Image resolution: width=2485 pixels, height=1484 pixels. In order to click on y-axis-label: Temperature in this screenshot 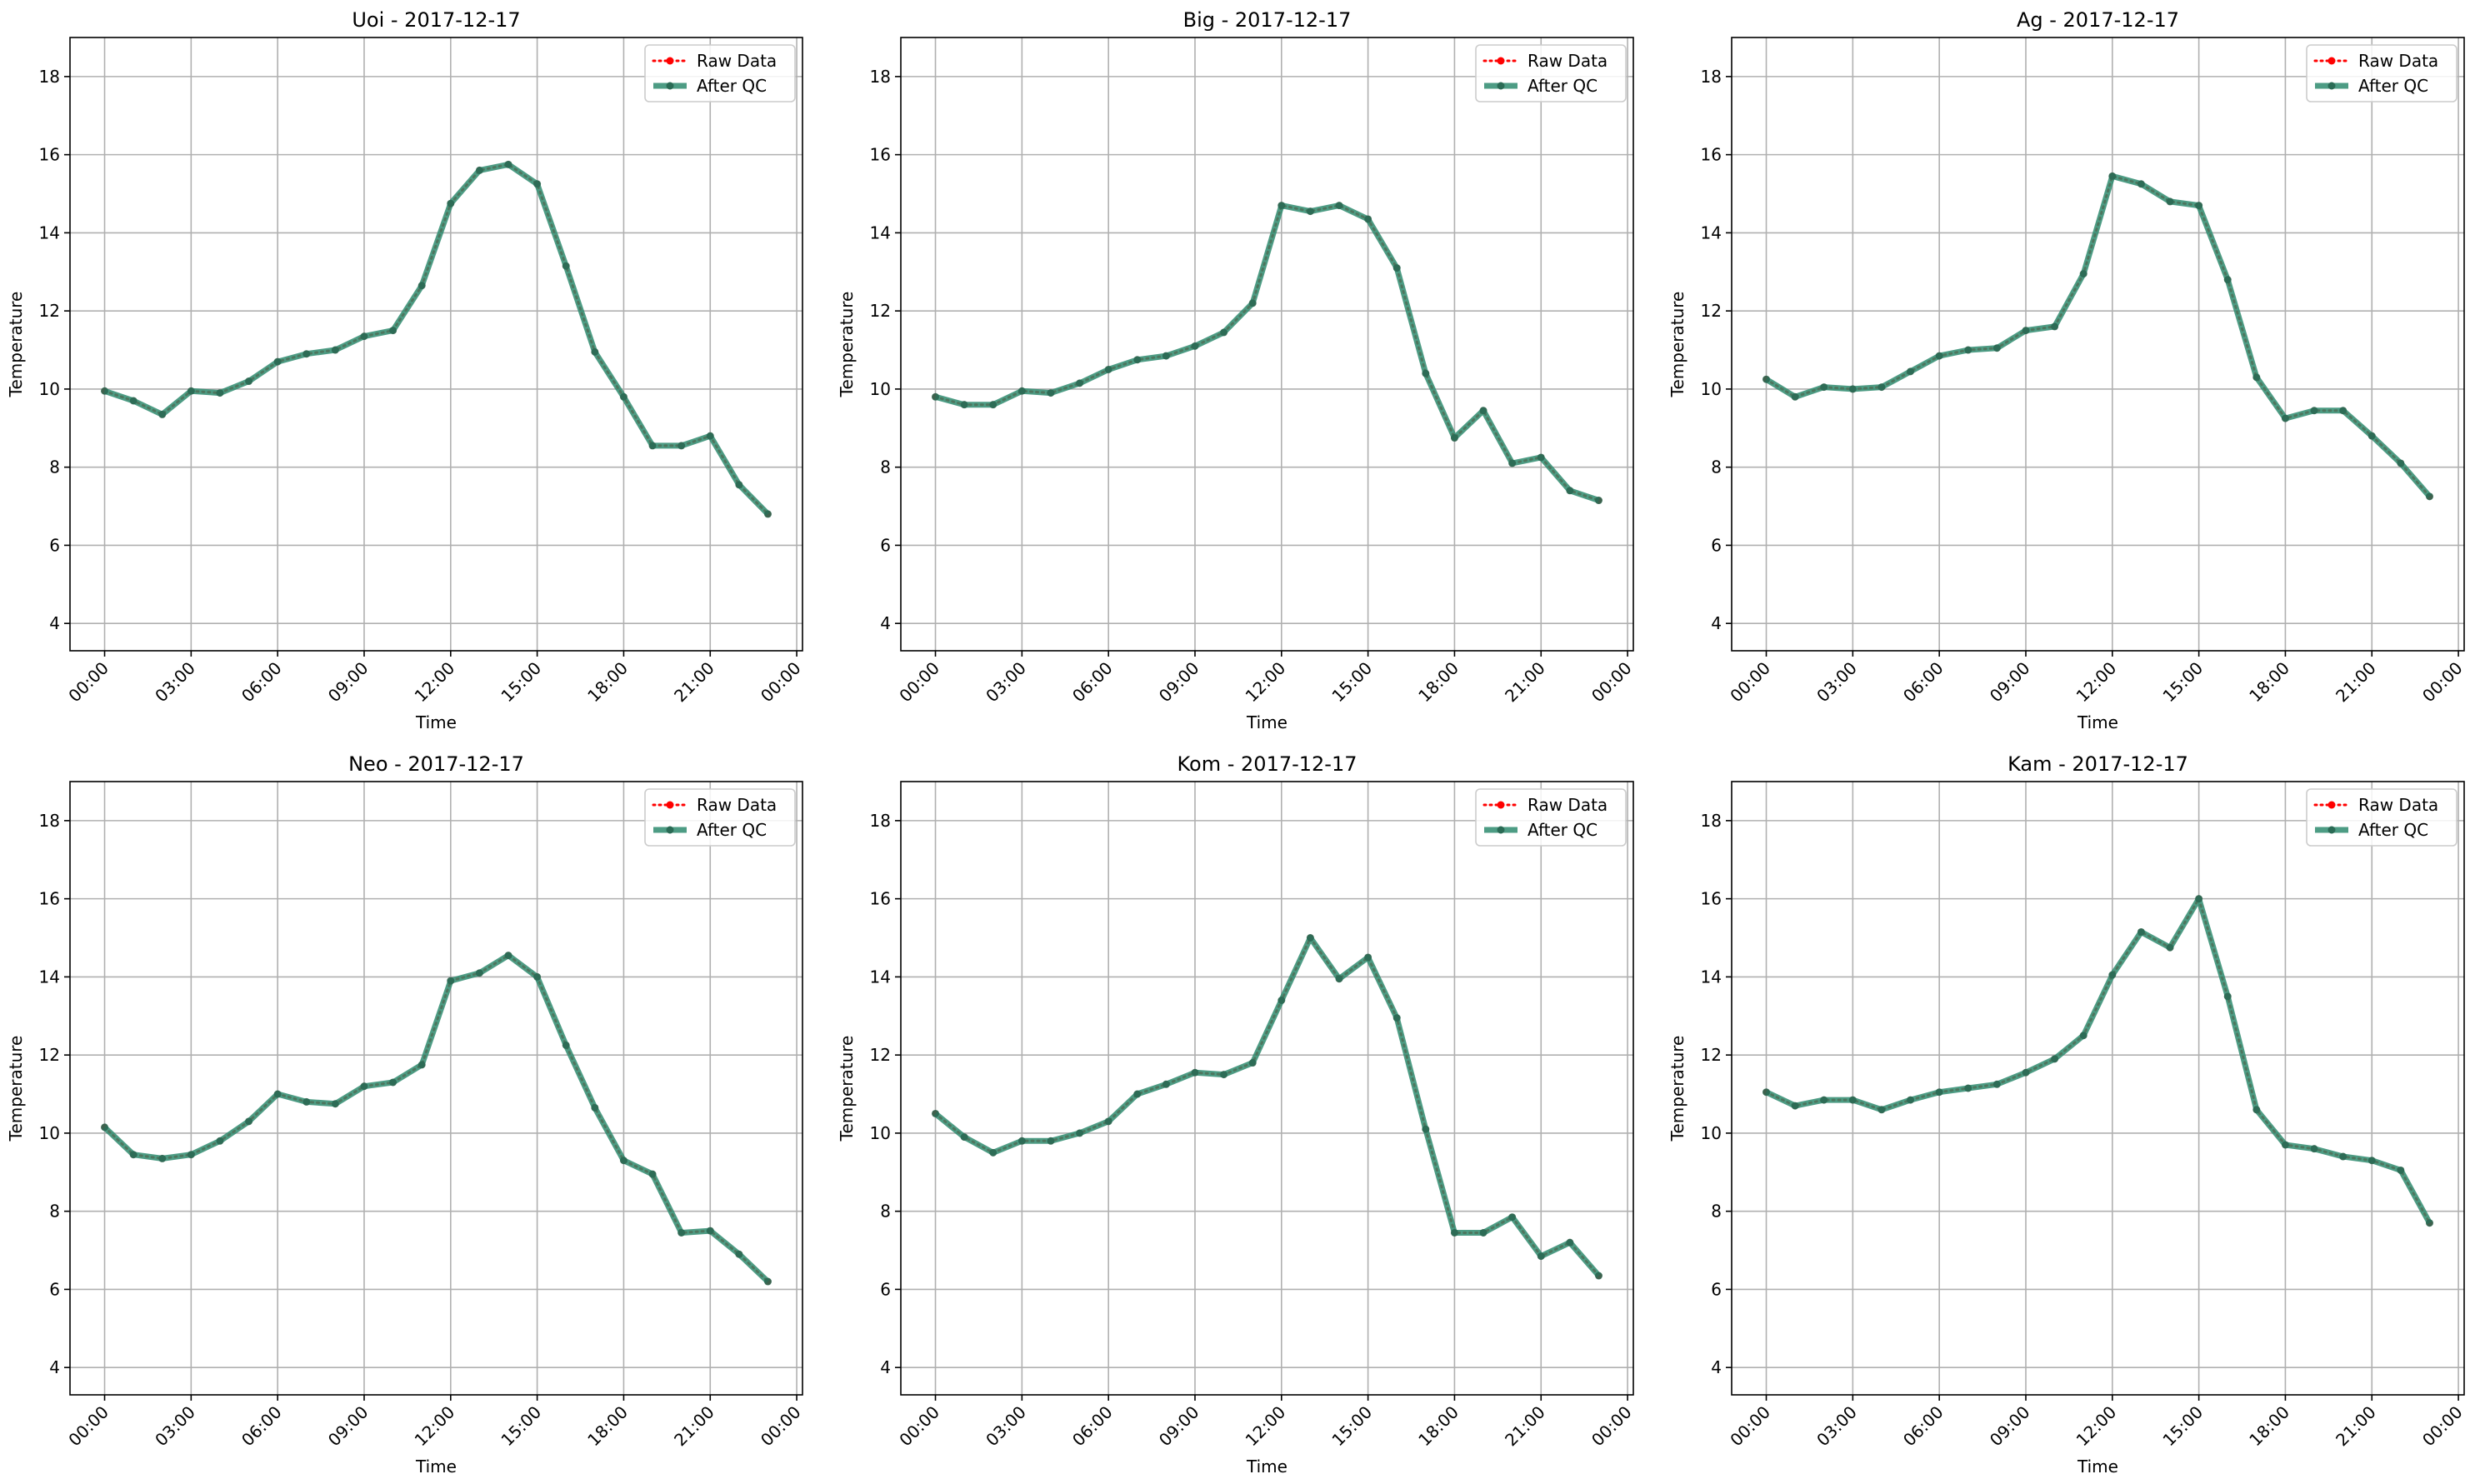, I will do `click(847, 1089)`.